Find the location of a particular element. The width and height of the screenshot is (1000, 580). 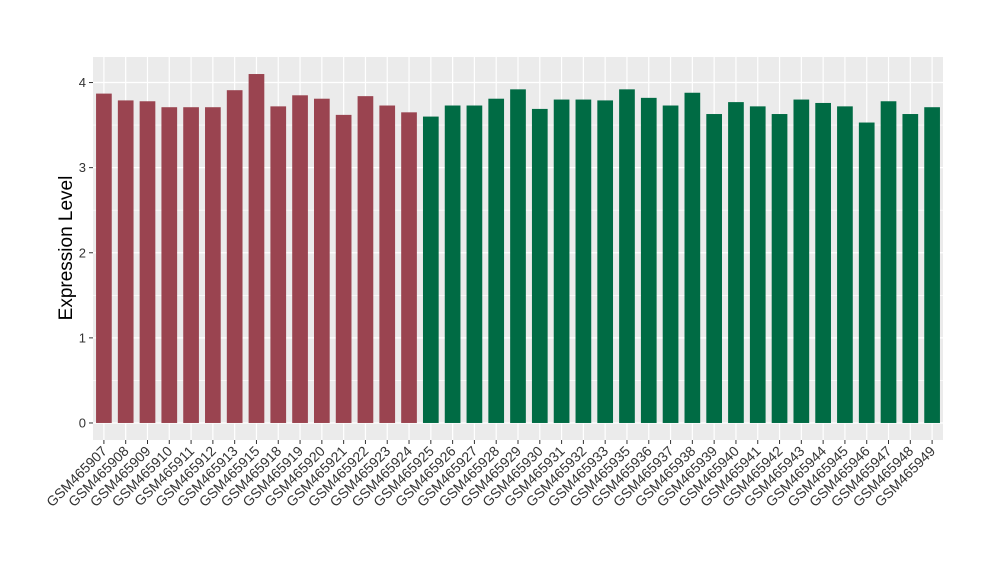

bar-GSM465936 is located at coordinates (648, 260).